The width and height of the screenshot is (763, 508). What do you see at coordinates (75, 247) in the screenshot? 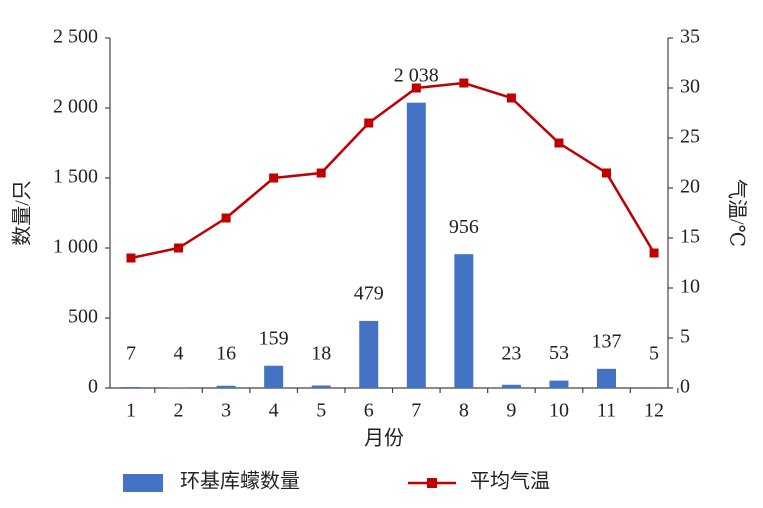
I see `y-tick-label: 1 000` at bounding box center [75, 247].